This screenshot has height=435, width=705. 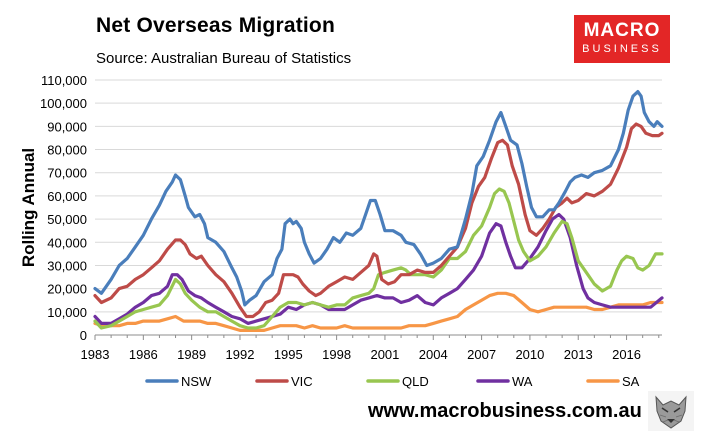 What do you see at coordinates (529, 354) in the screenshot?
I see `x-tick-label: 2010` at bounding box center [529, 354].